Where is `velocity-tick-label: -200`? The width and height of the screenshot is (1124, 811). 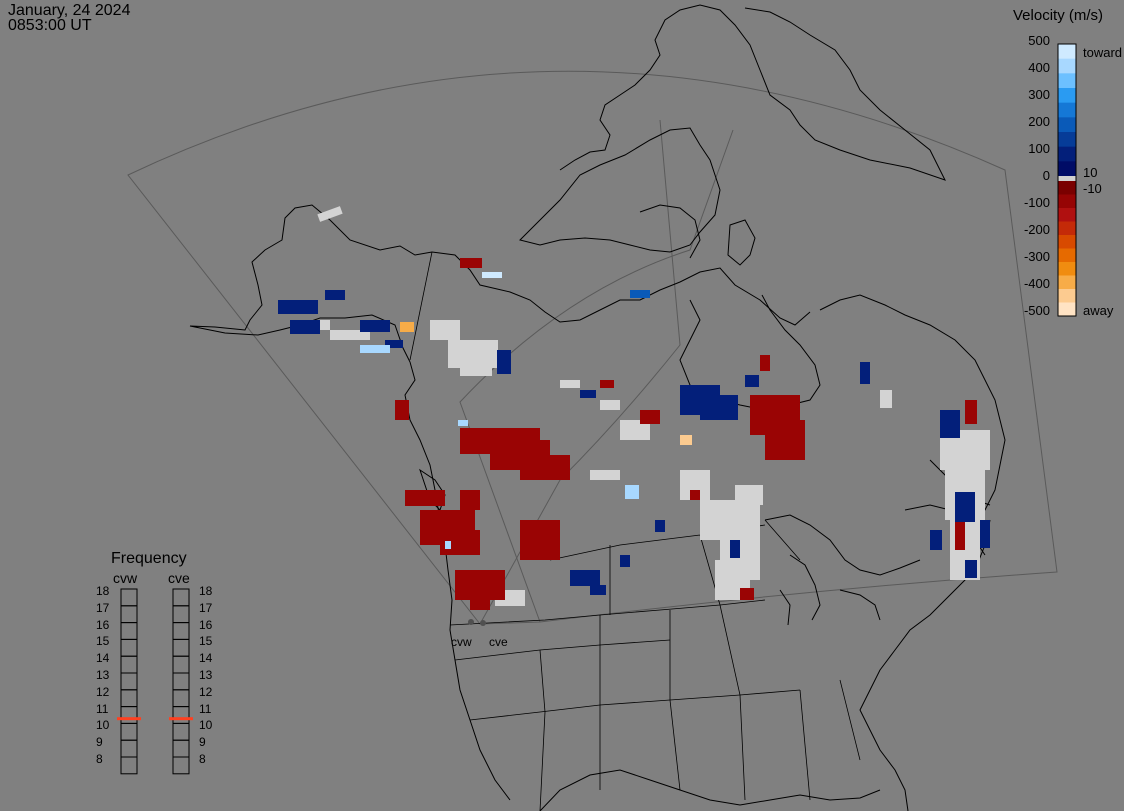
velocity-tick-label: -200 is located at coordinates (1036, 229).